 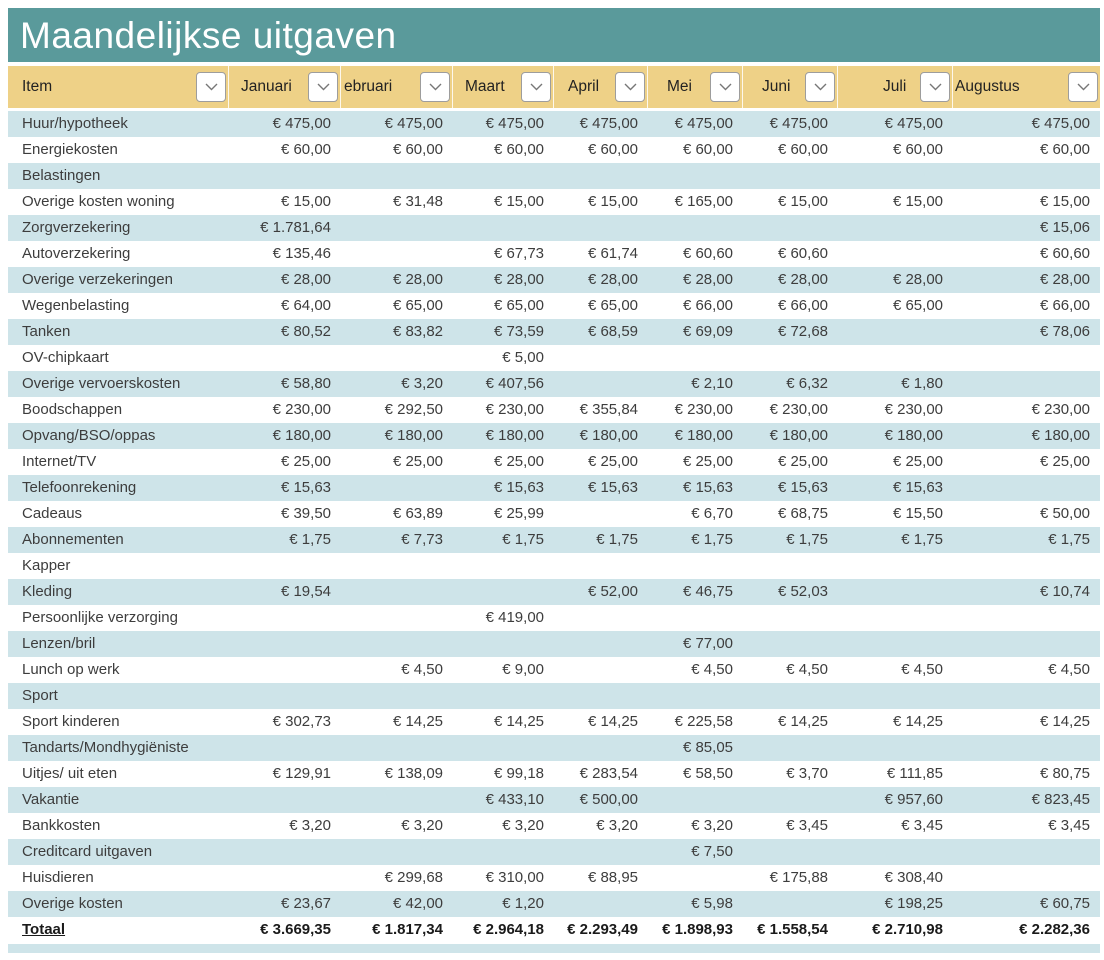 I want to click on amount-cell: € 10,74, so click(x=1064, y=591).